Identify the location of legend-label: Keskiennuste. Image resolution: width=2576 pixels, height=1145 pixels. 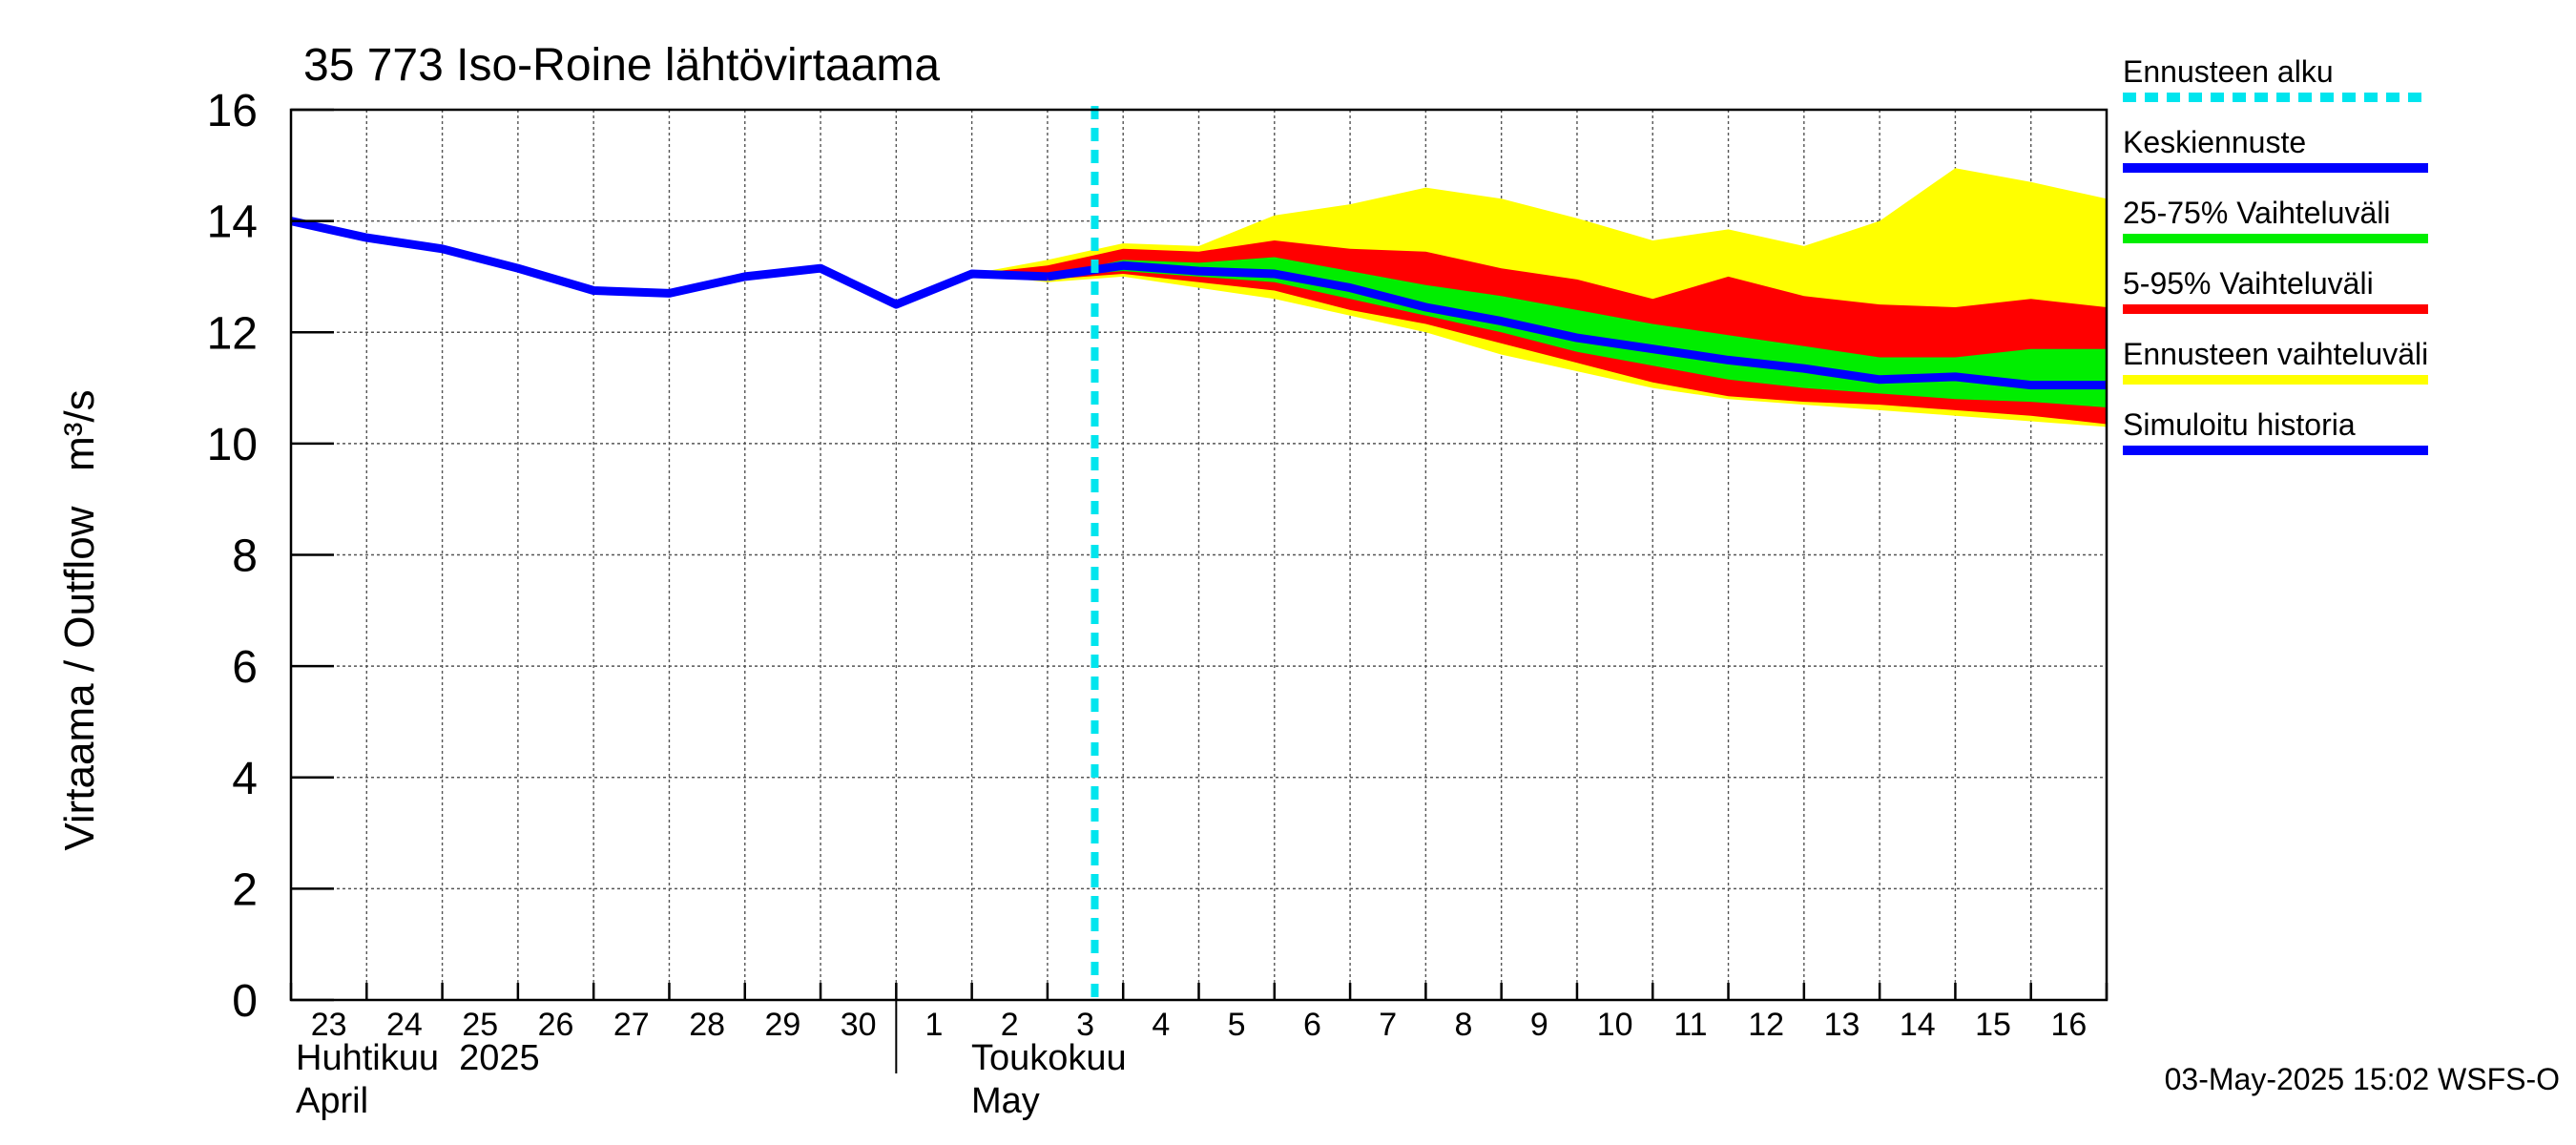
(2214, 142).